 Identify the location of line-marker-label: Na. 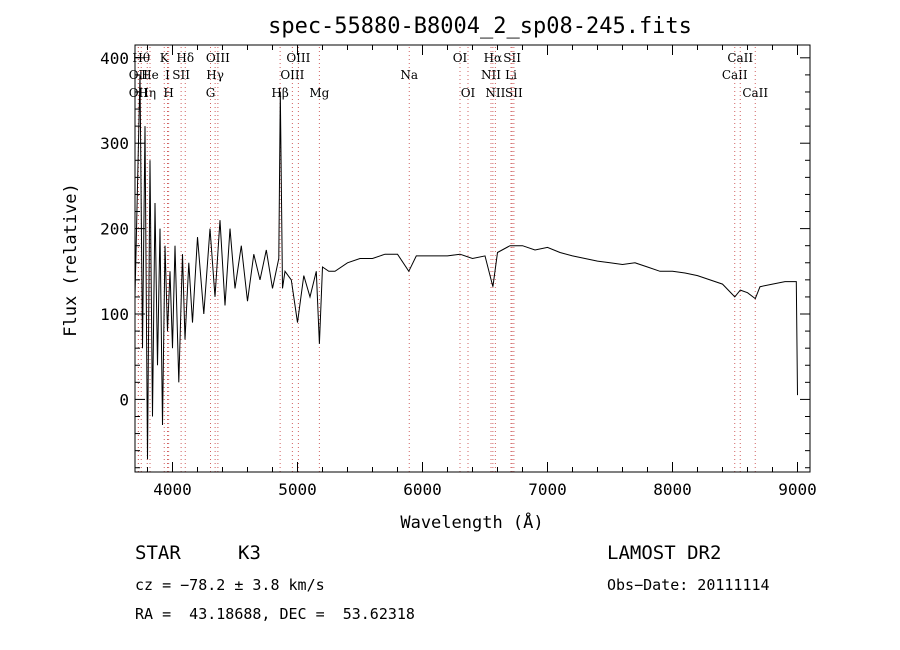
(409, 75).